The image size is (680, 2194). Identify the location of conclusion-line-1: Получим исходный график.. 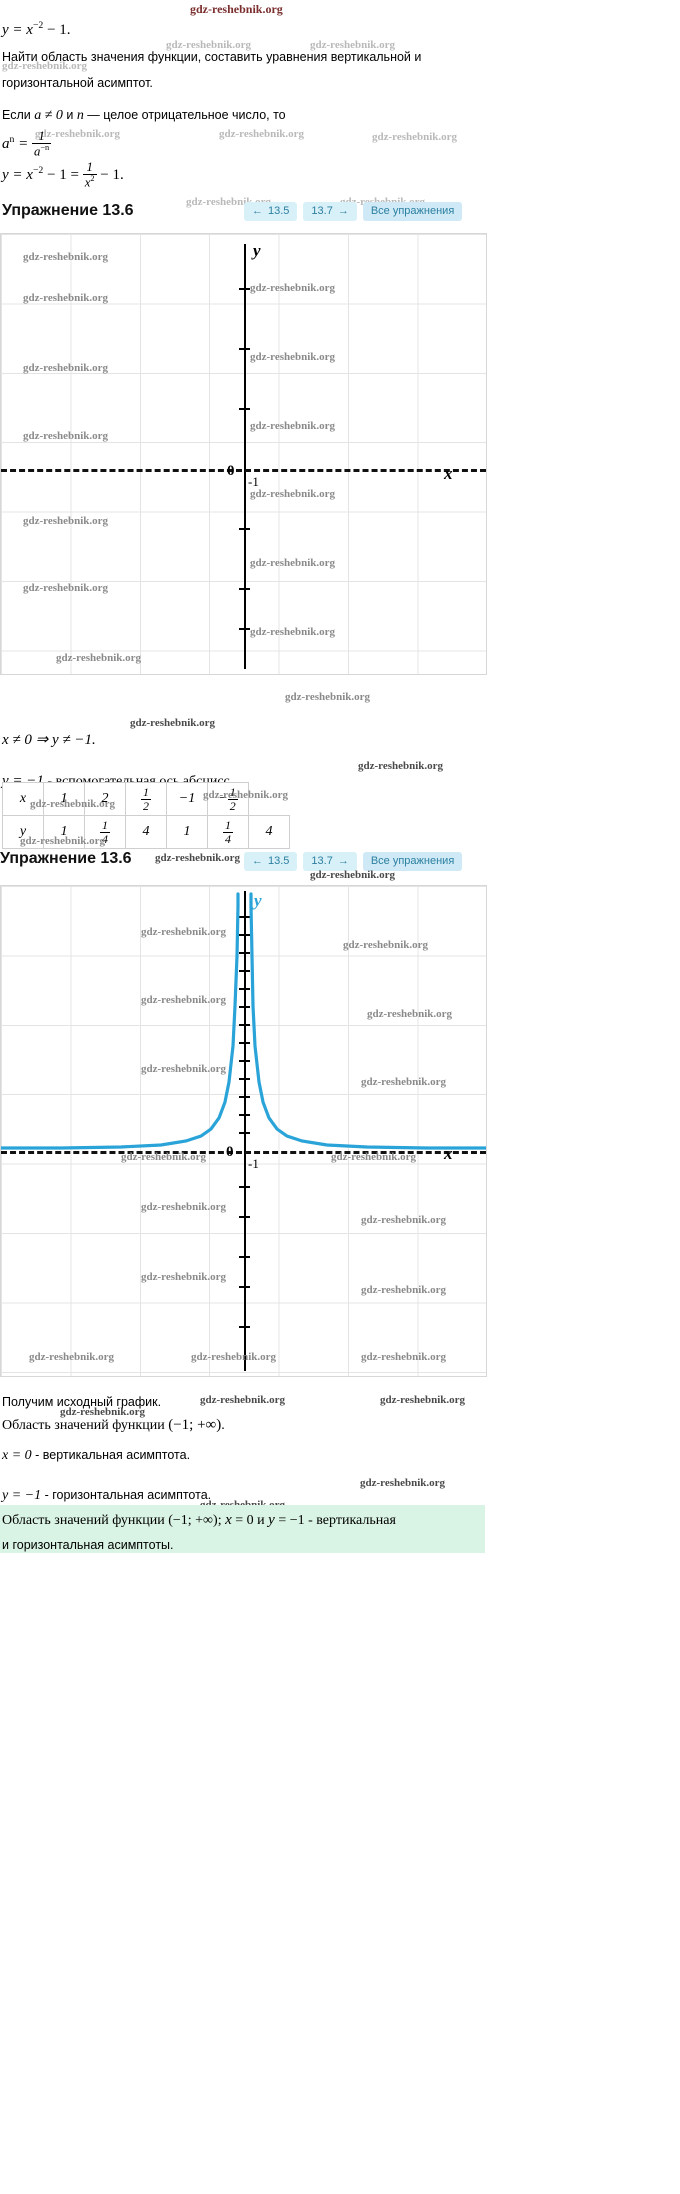
(82, 1402).